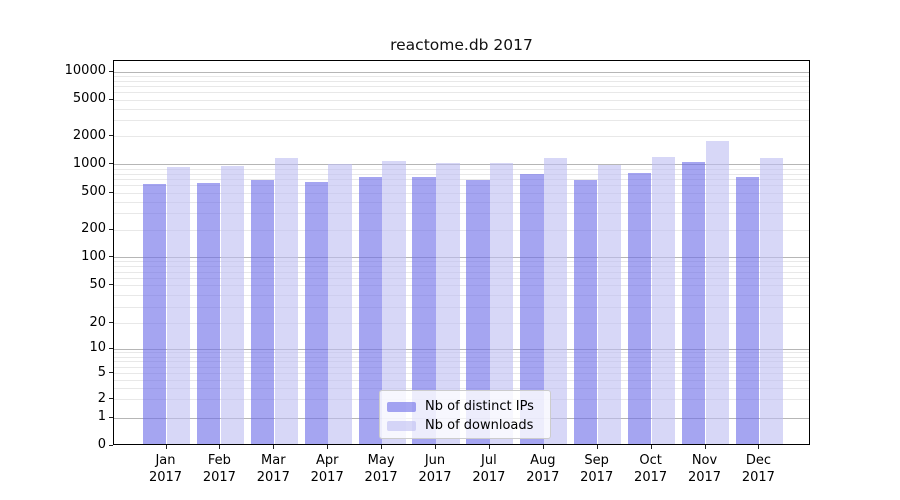 This screenshot has height=500, width=900. What do you see at coordinates (424, 310) in the screenshot?
I see `bar-distinct-ips-jun` at bounding box center [424, 310].